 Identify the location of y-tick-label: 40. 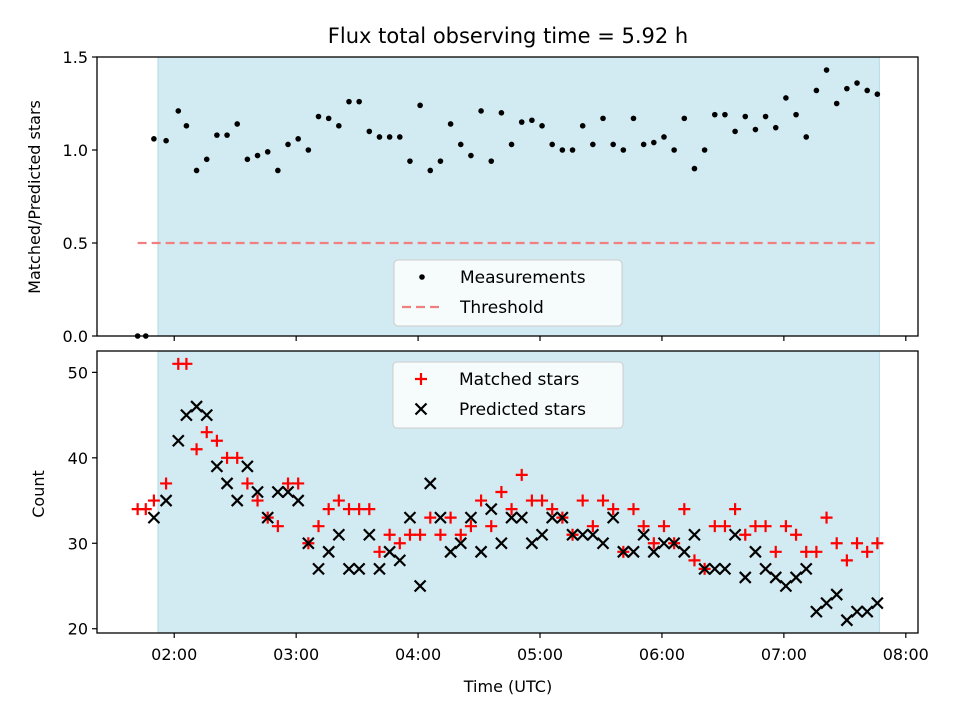
(78, 458).